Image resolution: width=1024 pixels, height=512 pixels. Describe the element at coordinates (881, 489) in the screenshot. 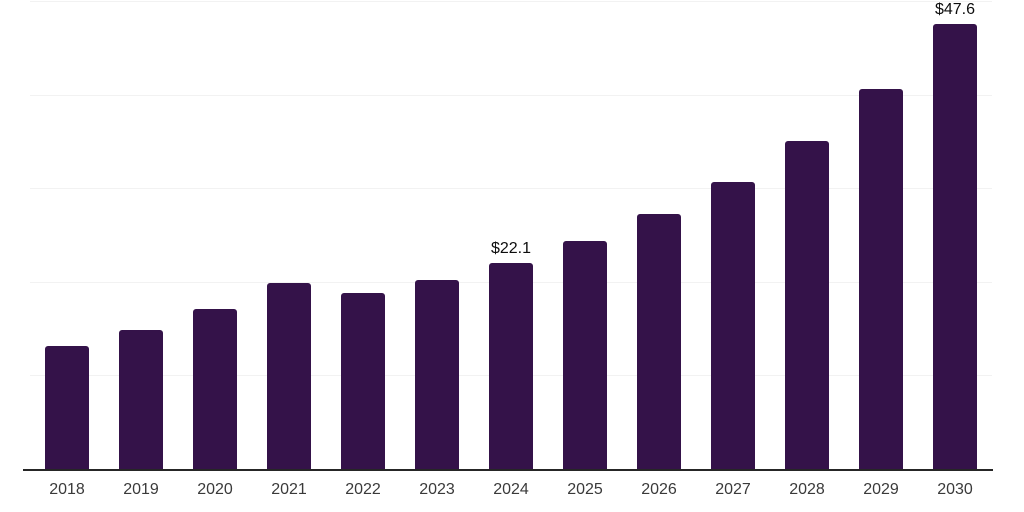

I see `x-tick-label: 2029` at that location.